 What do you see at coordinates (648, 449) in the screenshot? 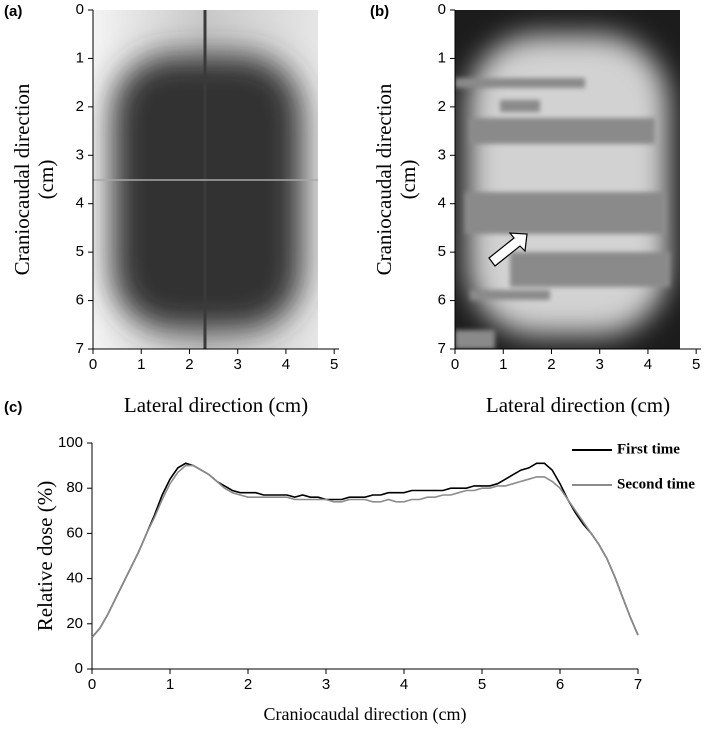
I see `legend-label: First time` at bounding box center [648, 449].